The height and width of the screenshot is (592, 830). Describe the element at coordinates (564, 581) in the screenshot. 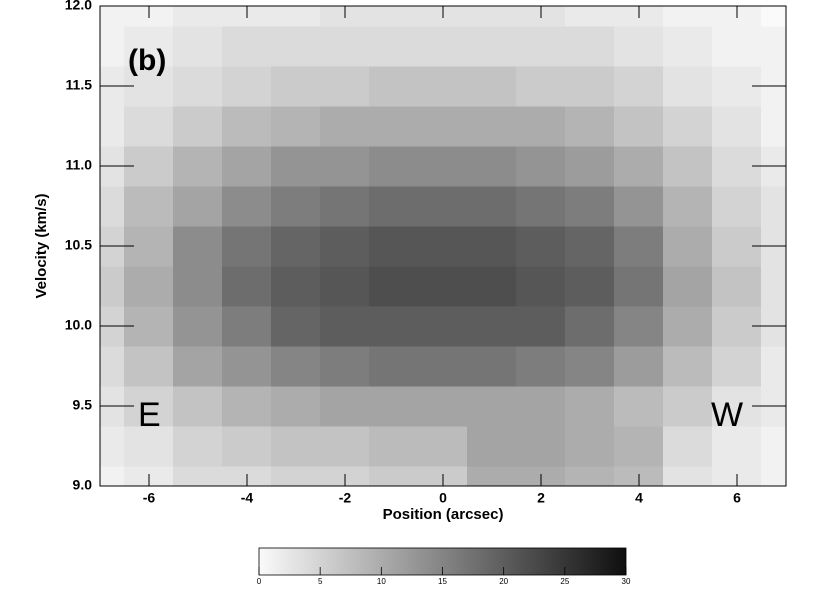

I see `colorbar-tick-label: 25` at that location.